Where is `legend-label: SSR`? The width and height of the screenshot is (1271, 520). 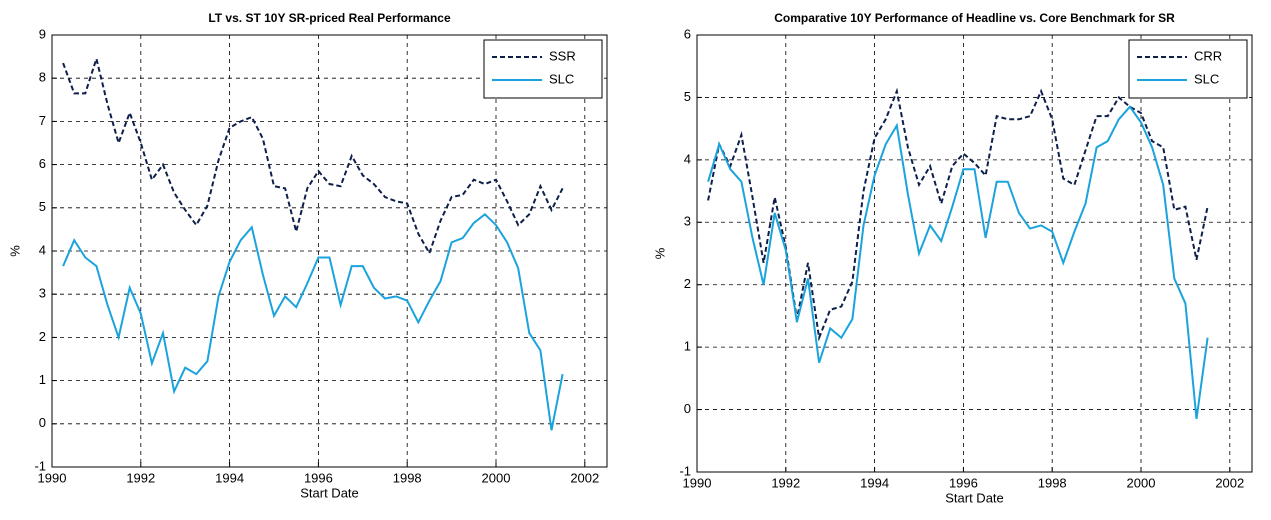 legend-label: SSR is located at coordinates (562, 55).